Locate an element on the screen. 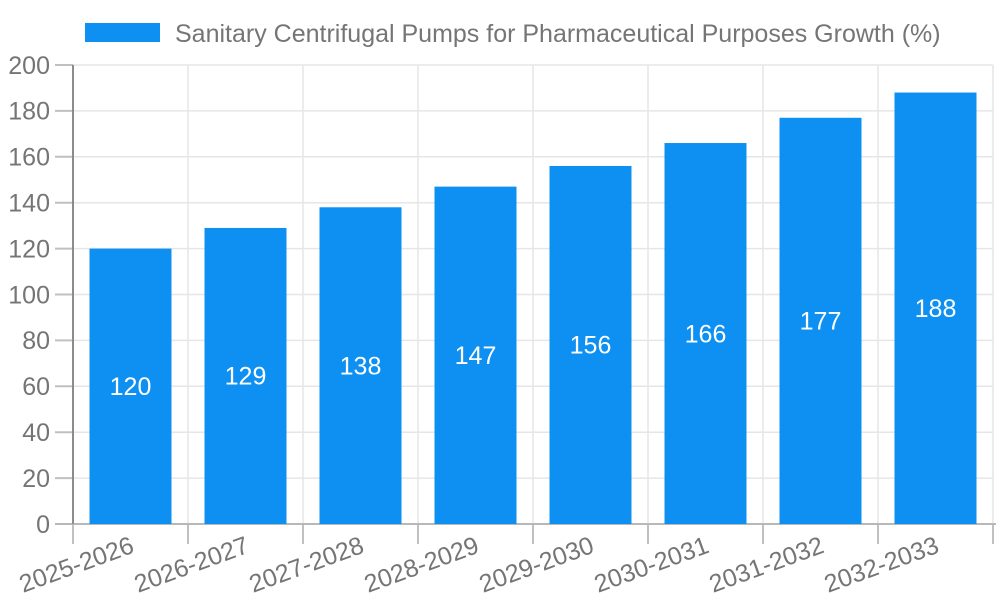 This screenshot has width=1000, height=600. y-axis-label: 140 is located at coordinates (29, 203).